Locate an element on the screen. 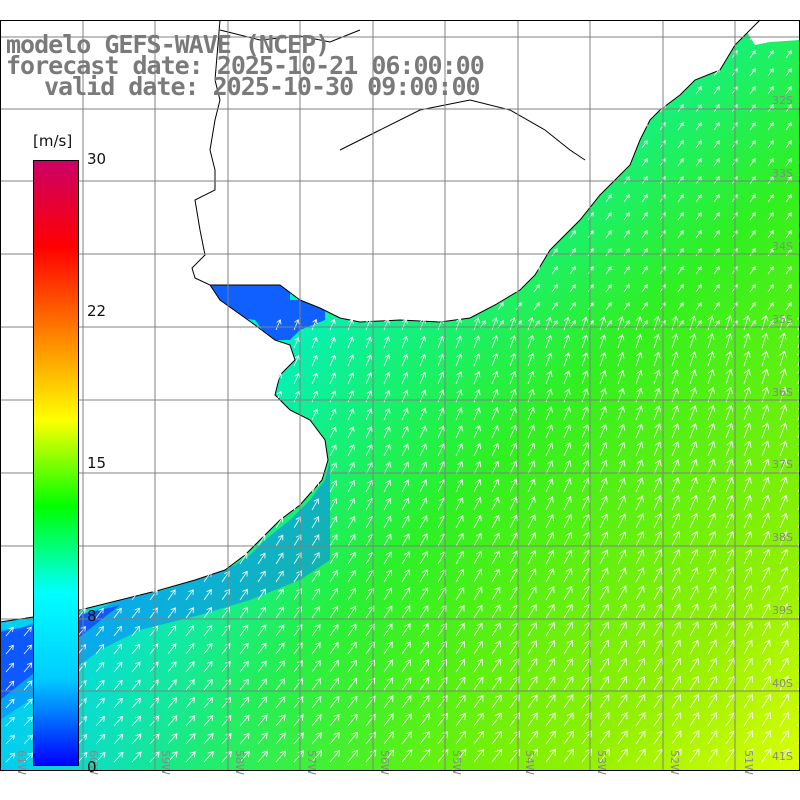  latitude-label: 32S is located at coordinates (782, 100).